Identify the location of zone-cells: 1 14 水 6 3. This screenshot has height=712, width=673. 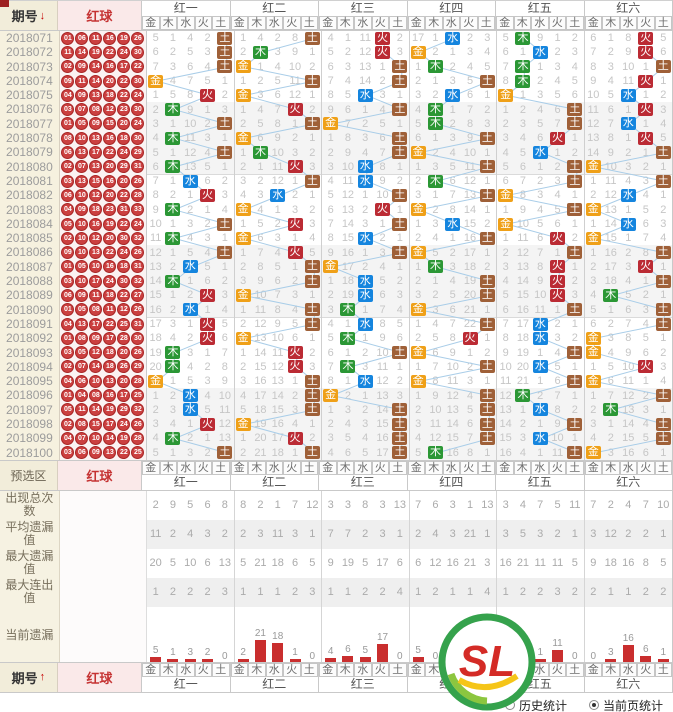
(629, 224).